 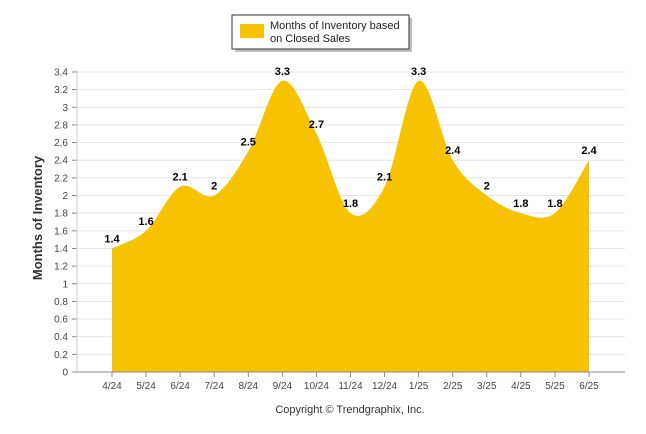 I want to click on x-tick-label: 11/24, so click(x=350, y=386).